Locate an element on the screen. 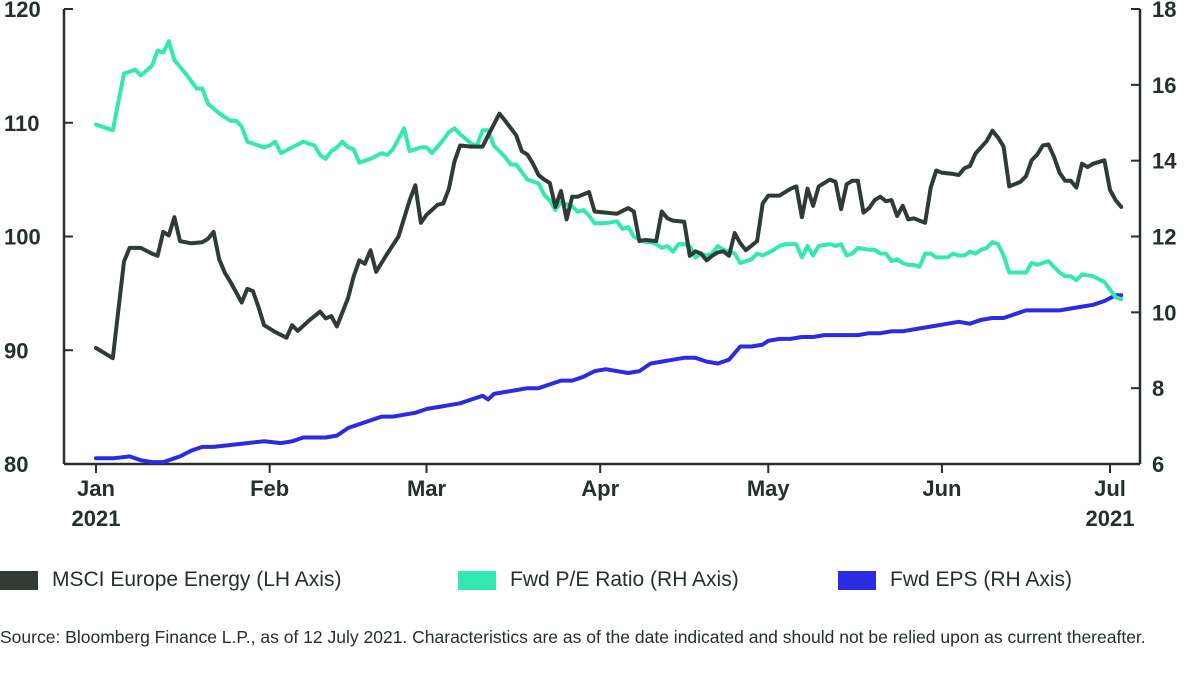 The image size is (1200, 688). y-left-tick-label: 80 is located at coordinates (16, 464).